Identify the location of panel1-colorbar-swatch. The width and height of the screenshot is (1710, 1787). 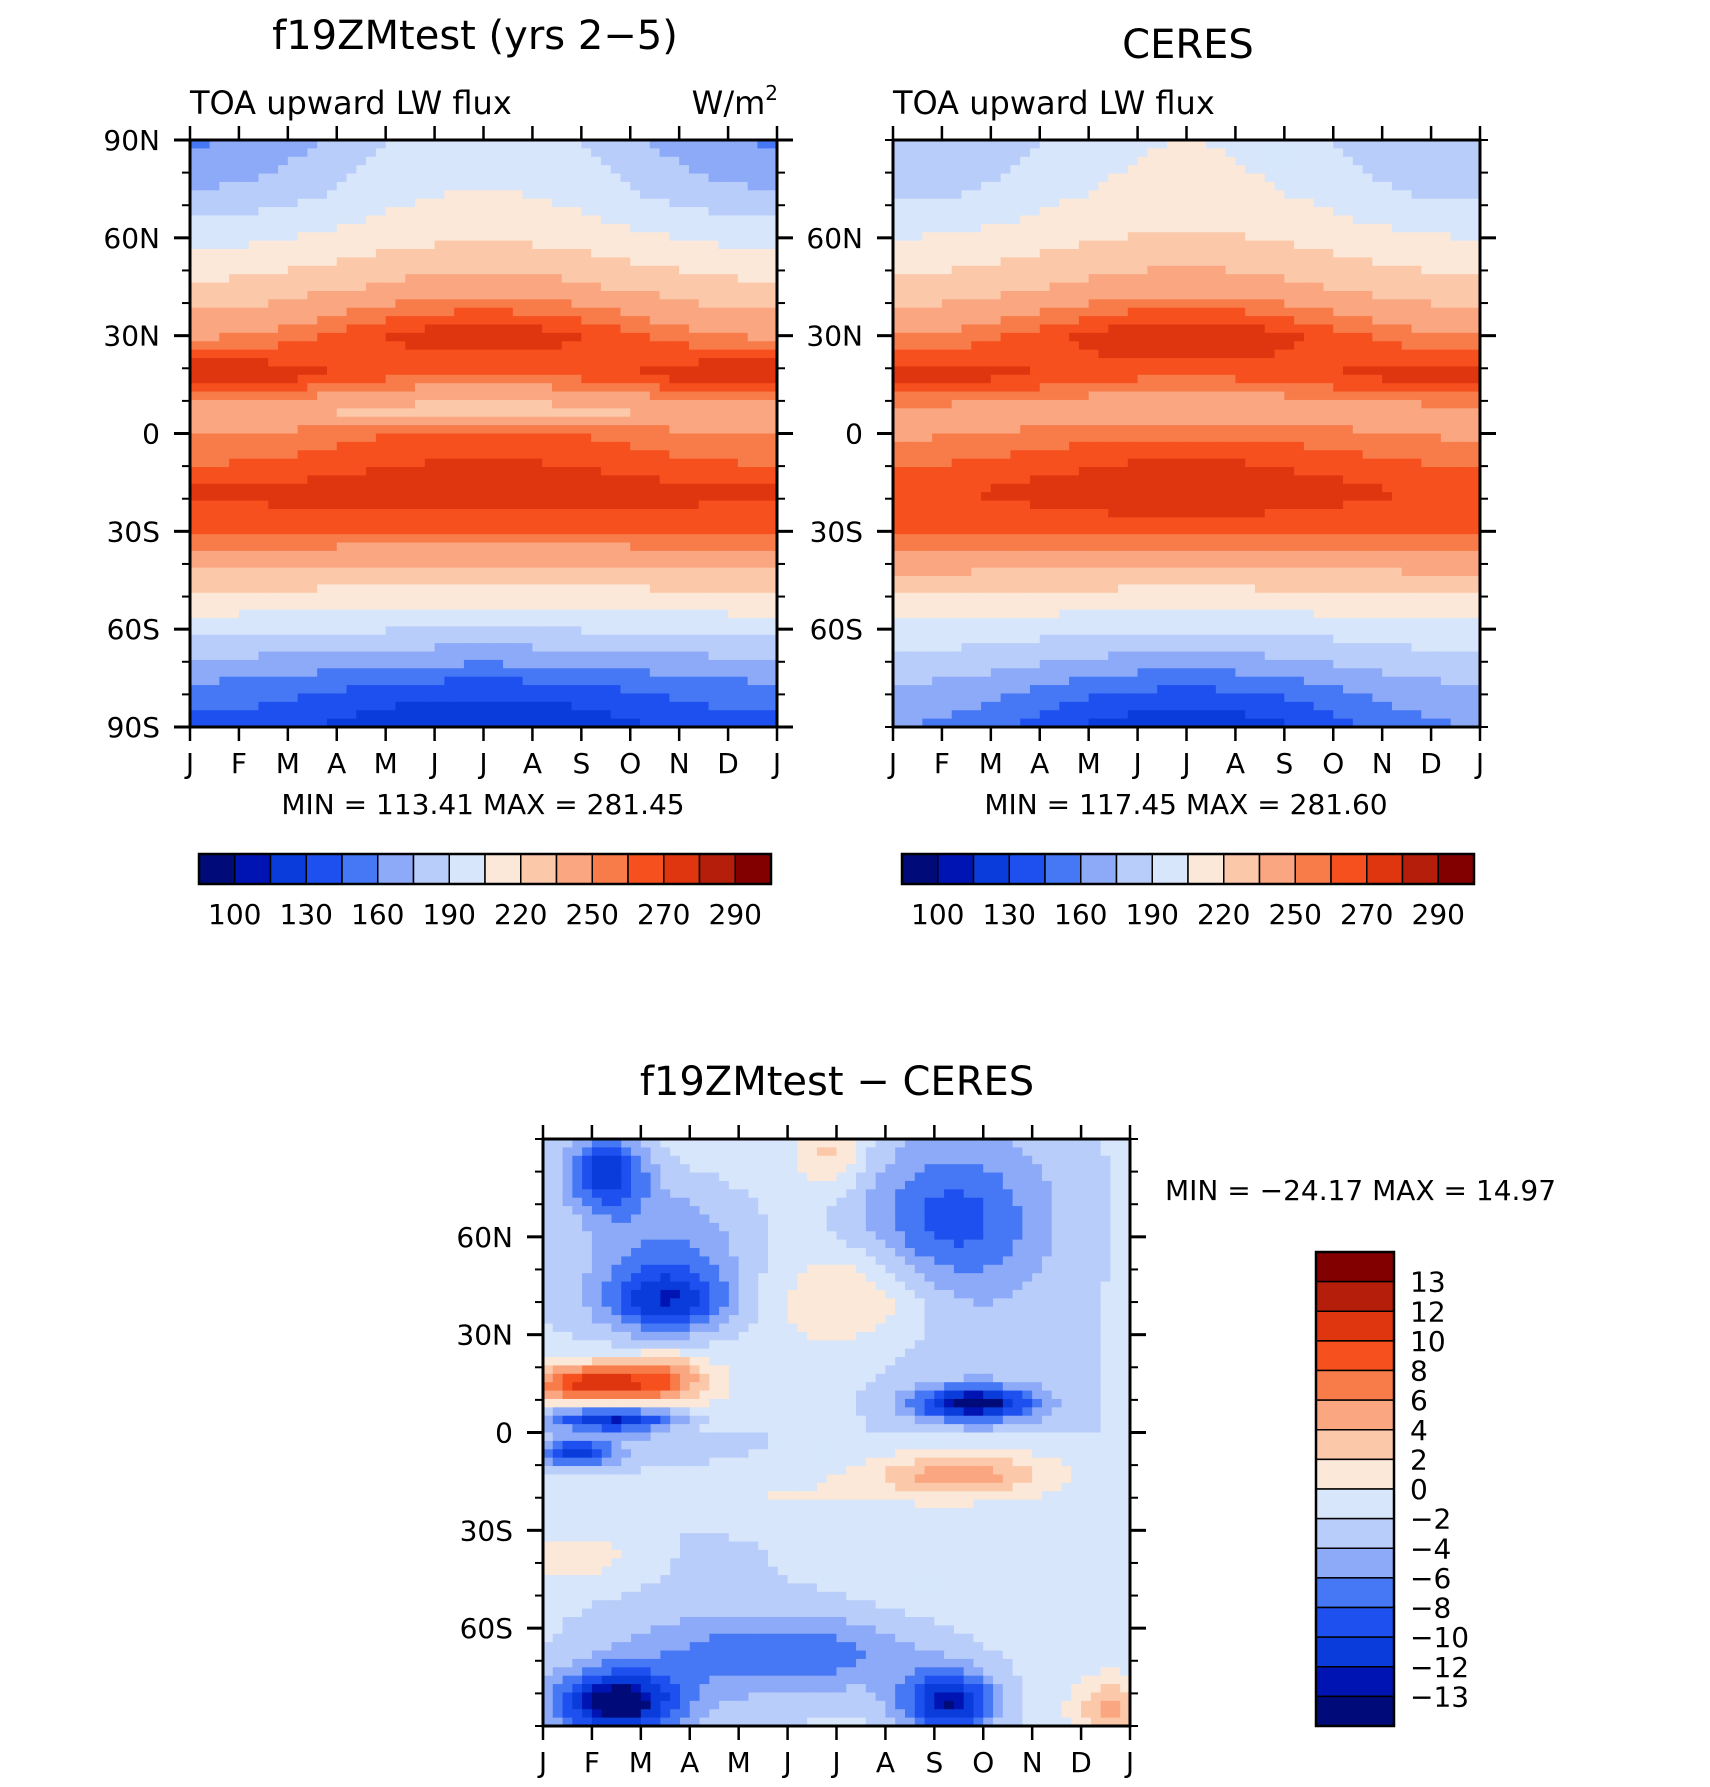
(253, 869).